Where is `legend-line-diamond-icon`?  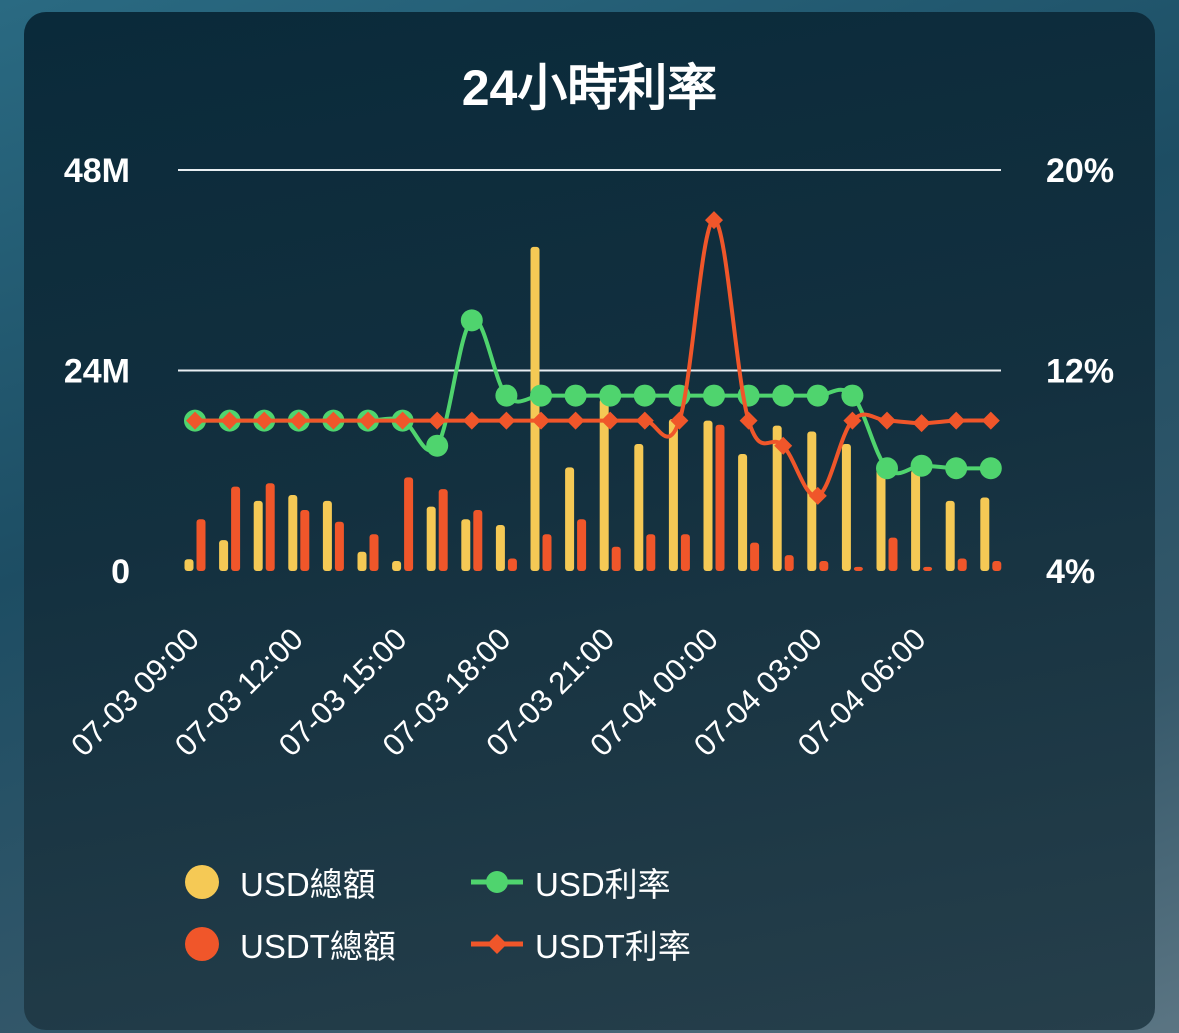 legend-line-diamond-icon is located at coordinates (497, 944).